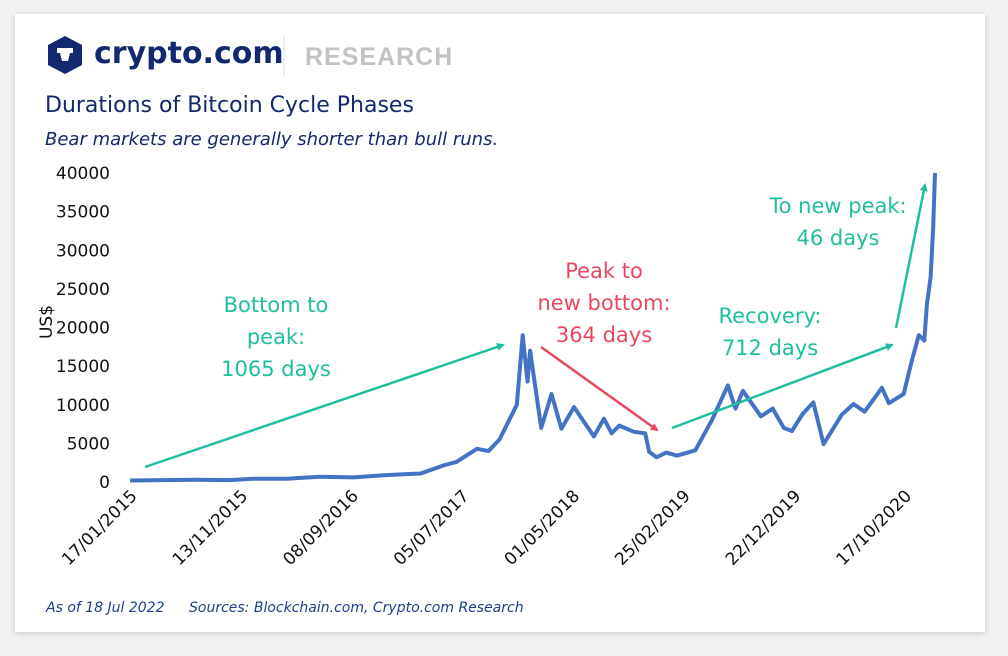  I want to click on y-tick-label: 35000, so click(83, 213).